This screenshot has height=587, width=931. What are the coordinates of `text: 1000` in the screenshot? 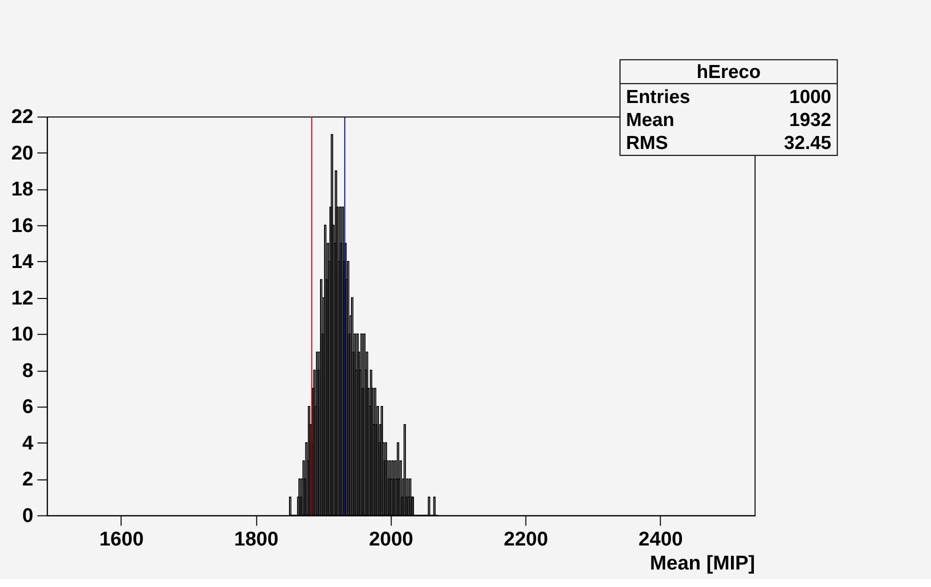 It's located at (810, 97).